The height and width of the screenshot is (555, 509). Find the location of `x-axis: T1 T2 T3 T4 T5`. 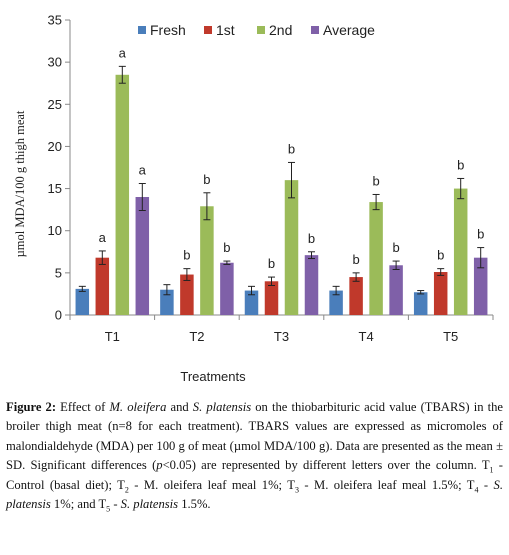

x-axis: T1 T2 T3 T4 T5 is located at coordinates (281, 329).